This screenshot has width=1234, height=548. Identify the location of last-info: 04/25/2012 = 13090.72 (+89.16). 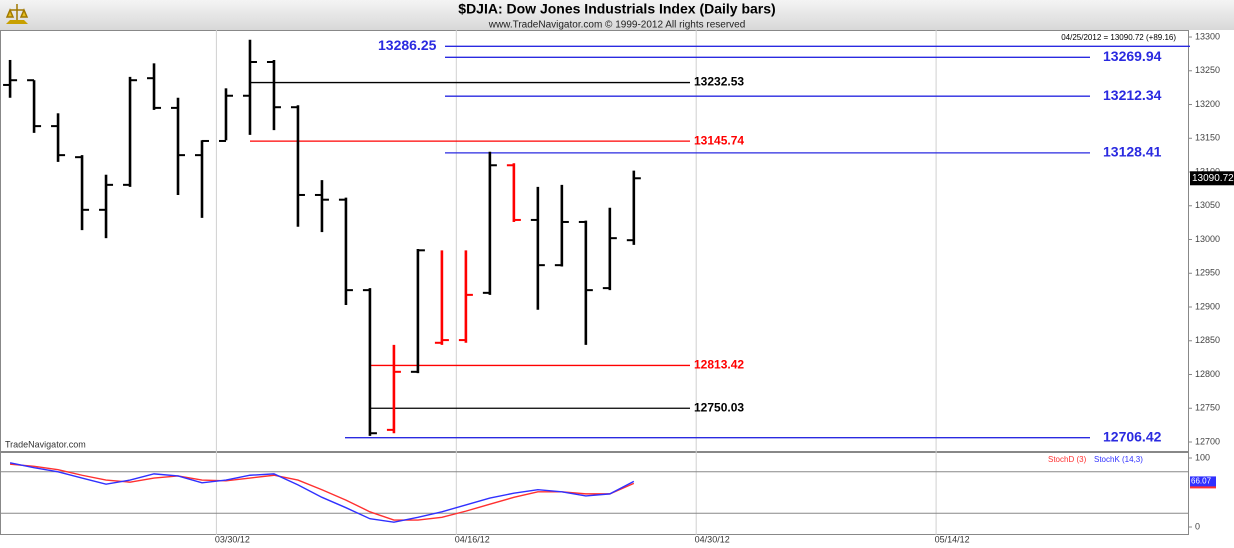
(1118, 37).